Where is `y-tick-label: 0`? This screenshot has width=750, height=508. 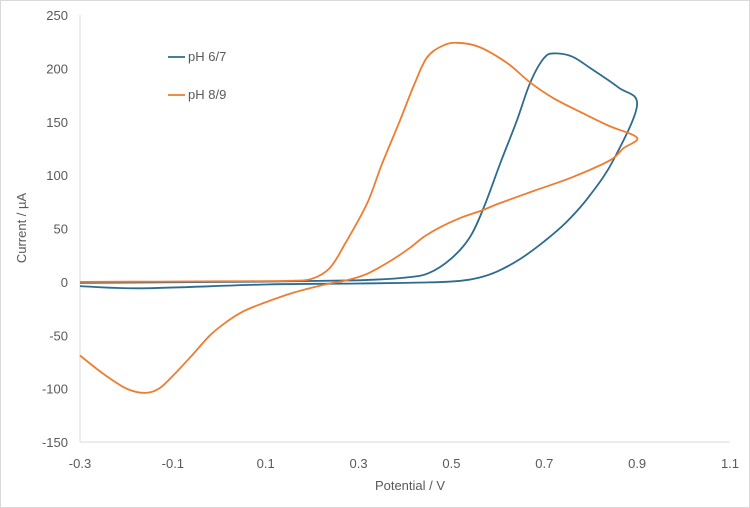 y-tick-label: 0 is located at coordinates (64, 282).